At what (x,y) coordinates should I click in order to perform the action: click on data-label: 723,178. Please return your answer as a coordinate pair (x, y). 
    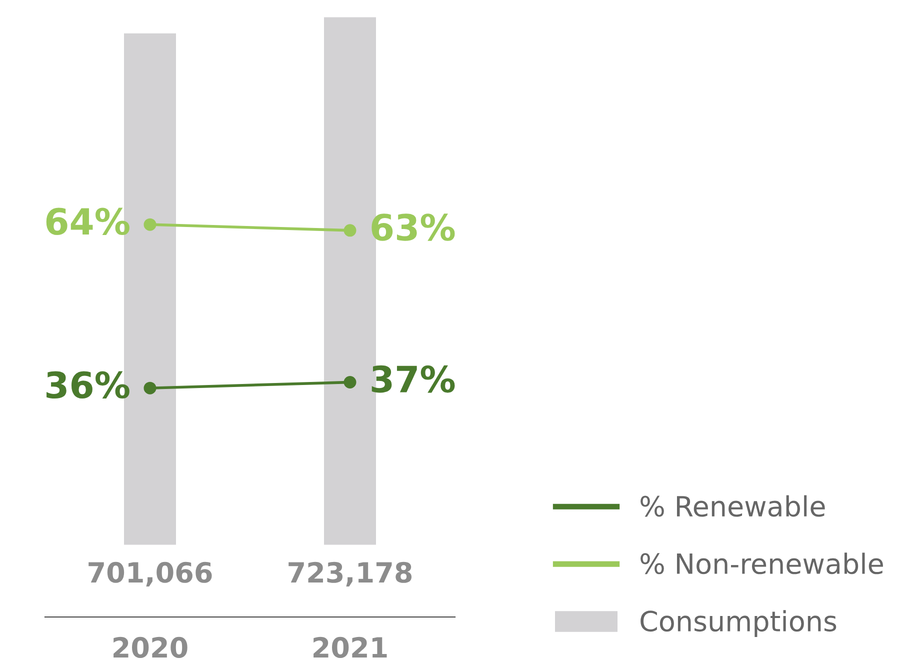
    Looking at the image, I should click on (350, 574).